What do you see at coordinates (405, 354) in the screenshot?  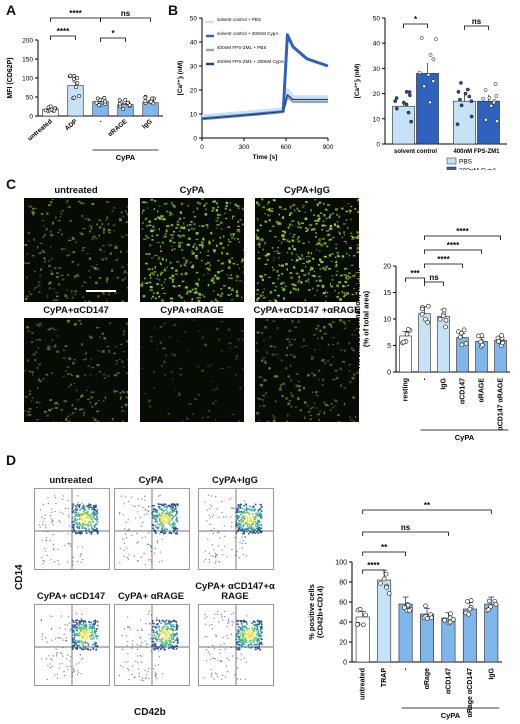 I see `bar` at bounding box center [405, 354].